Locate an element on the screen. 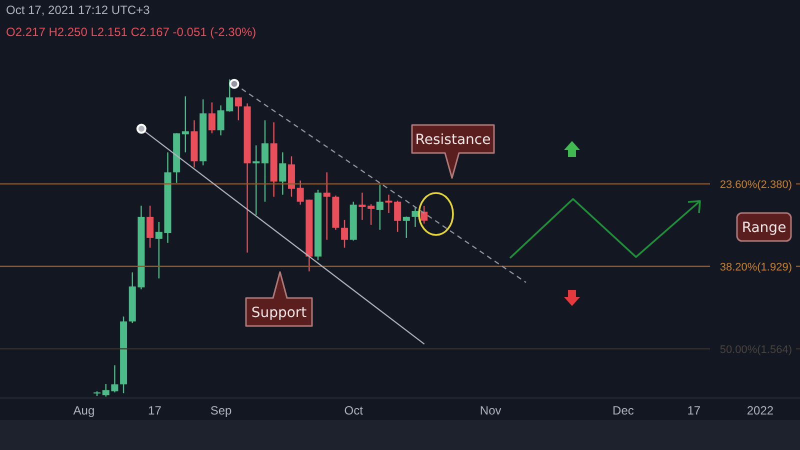 The width and height of the screenshot is (800, 450). x-tick-label: Nov is located at coordinates (491, 411).